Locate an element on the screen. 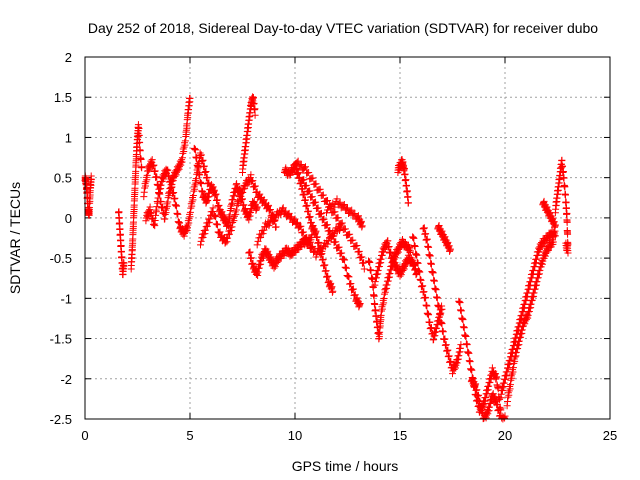 The image size is (640, 480). y-tick-label: 1.5 is located at coordinates (63, 97).